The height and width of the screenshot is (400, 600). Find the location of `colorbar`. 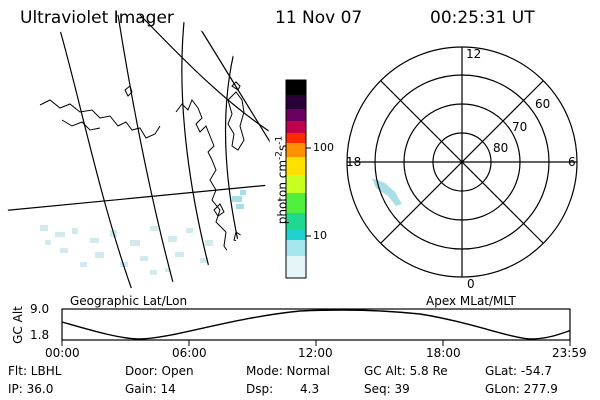

colorbar is located at coordinates (298, 179).